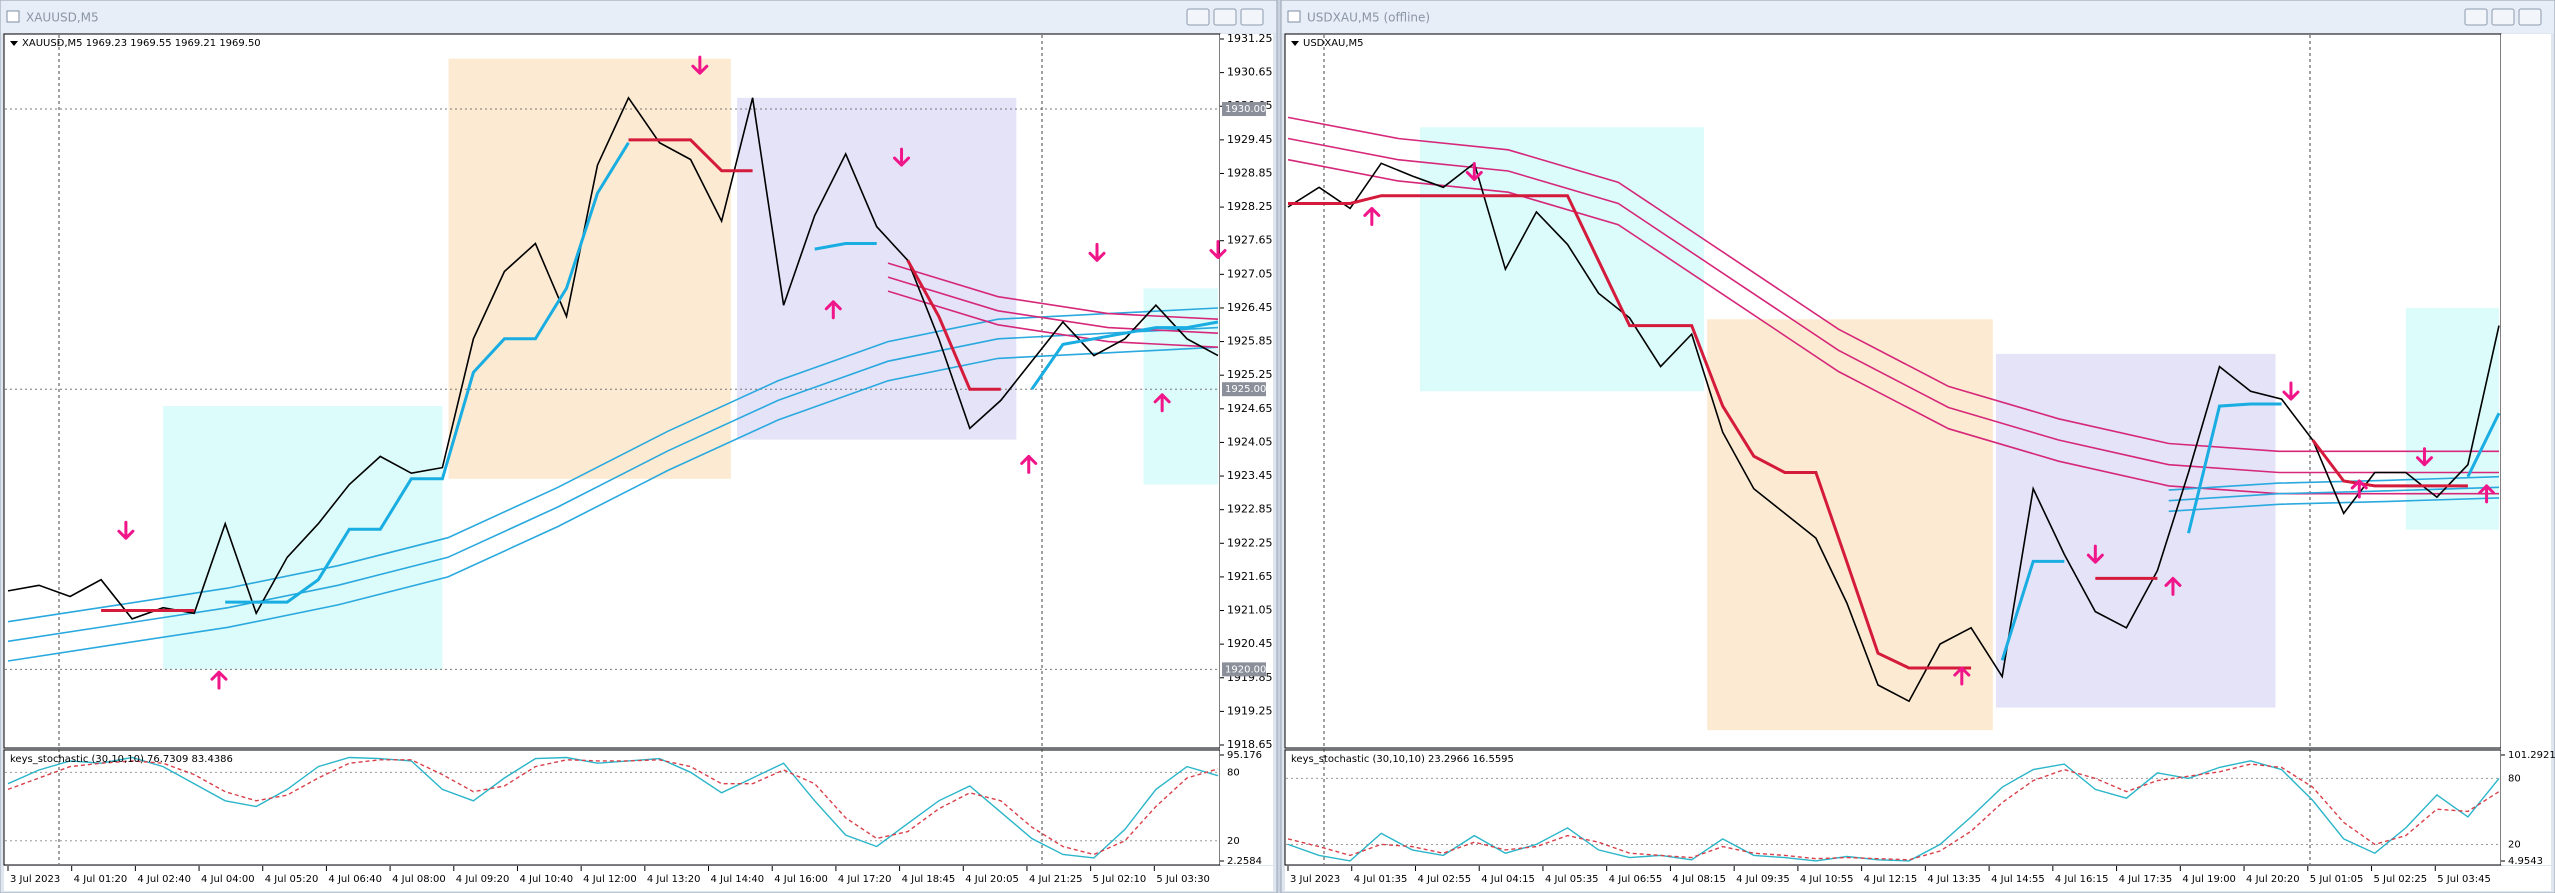 The width and height of the screenshot is (2555, 893). I want to click on price-tick-label: 1930.65, so click(1250, 72).